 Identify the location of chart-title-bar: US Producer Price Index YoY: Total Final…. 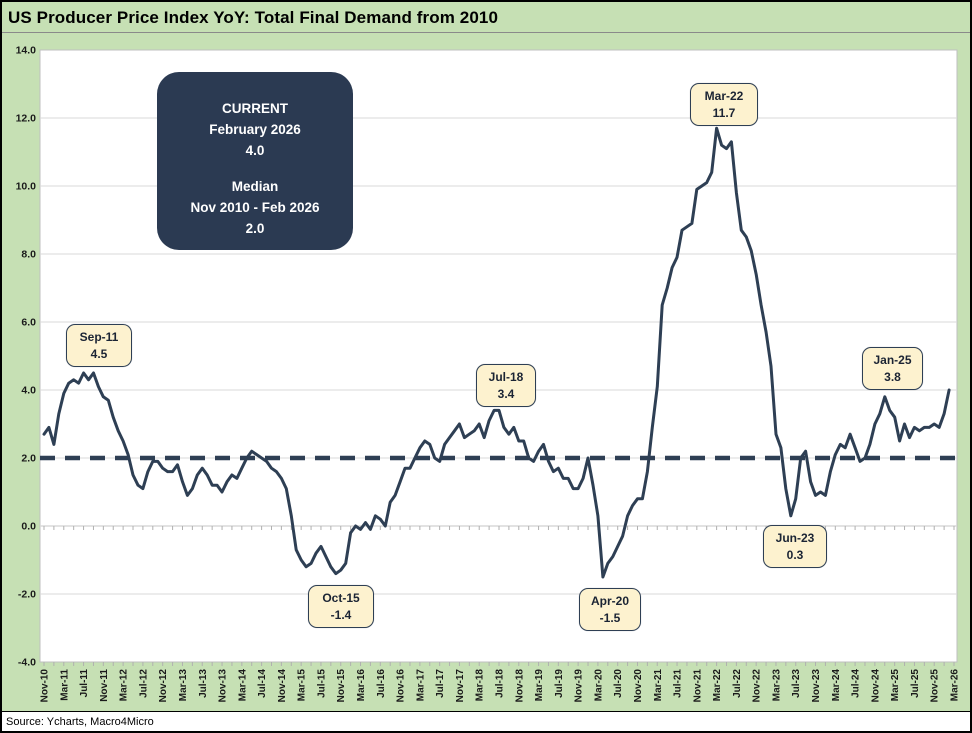
(486, 17).